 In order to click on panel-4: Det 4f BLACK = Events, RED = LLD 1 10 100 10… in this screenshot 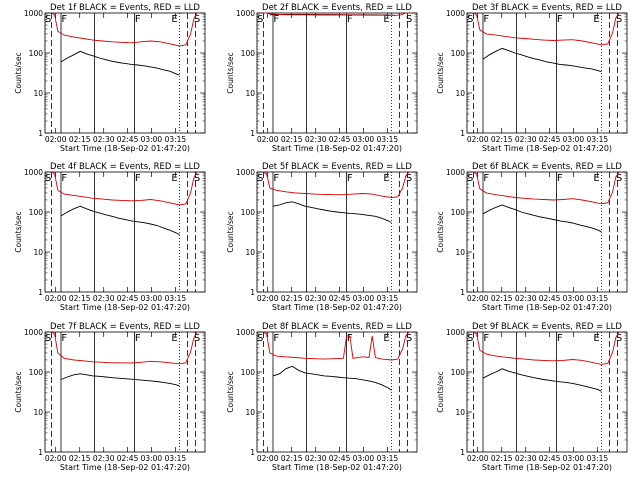, I will do `click(110, 237)`.